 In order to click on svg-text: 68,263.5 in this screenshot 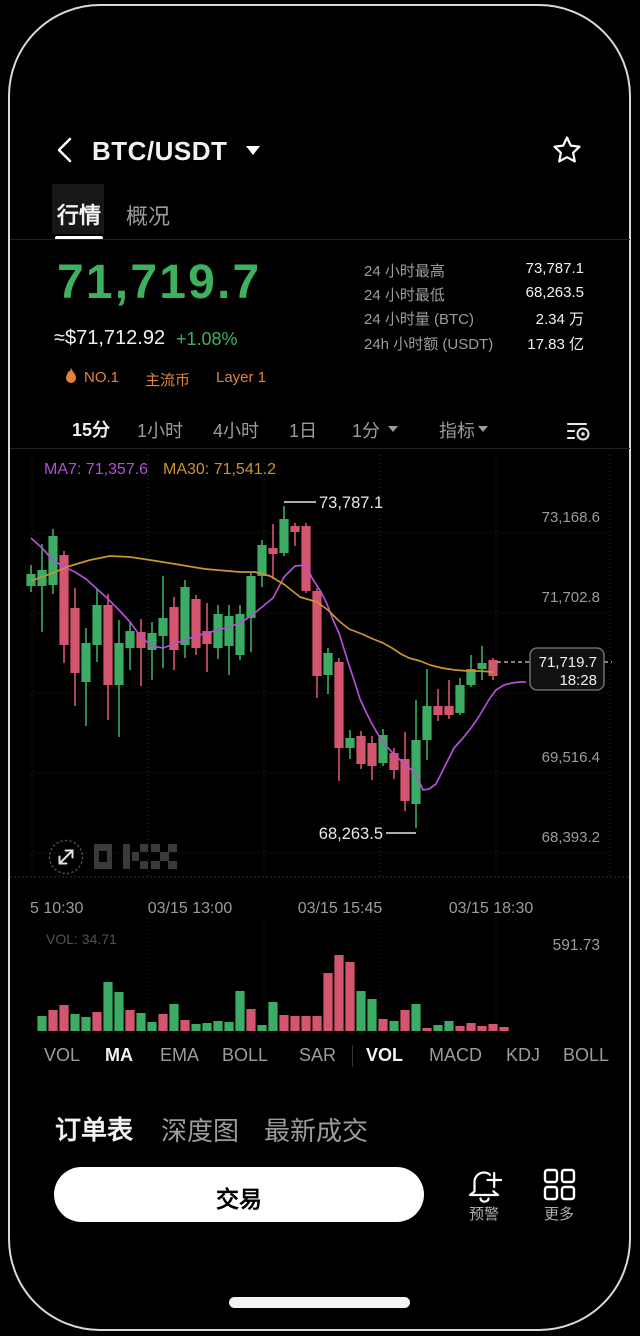, I will do `click(351, 834)`.